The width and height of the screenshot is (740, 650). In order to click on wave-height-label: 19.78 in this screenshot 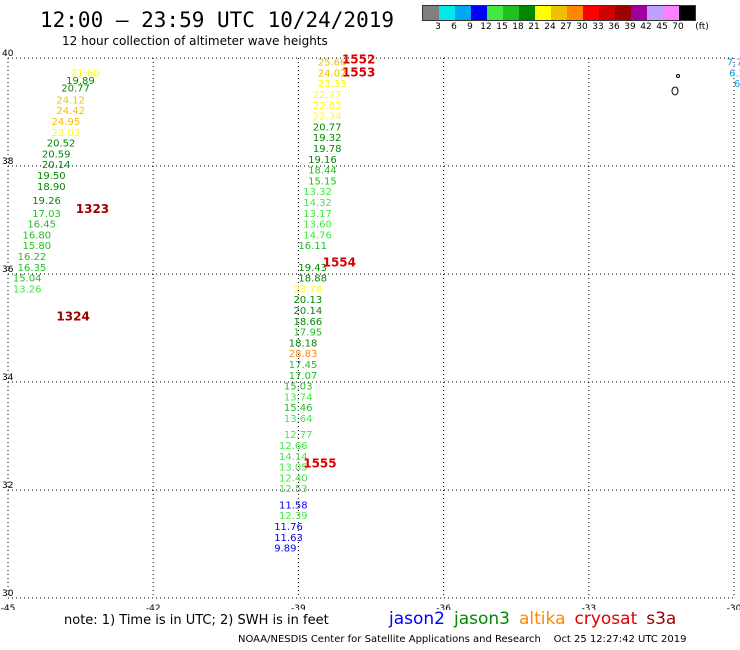, I will do `click(327, 149)`.